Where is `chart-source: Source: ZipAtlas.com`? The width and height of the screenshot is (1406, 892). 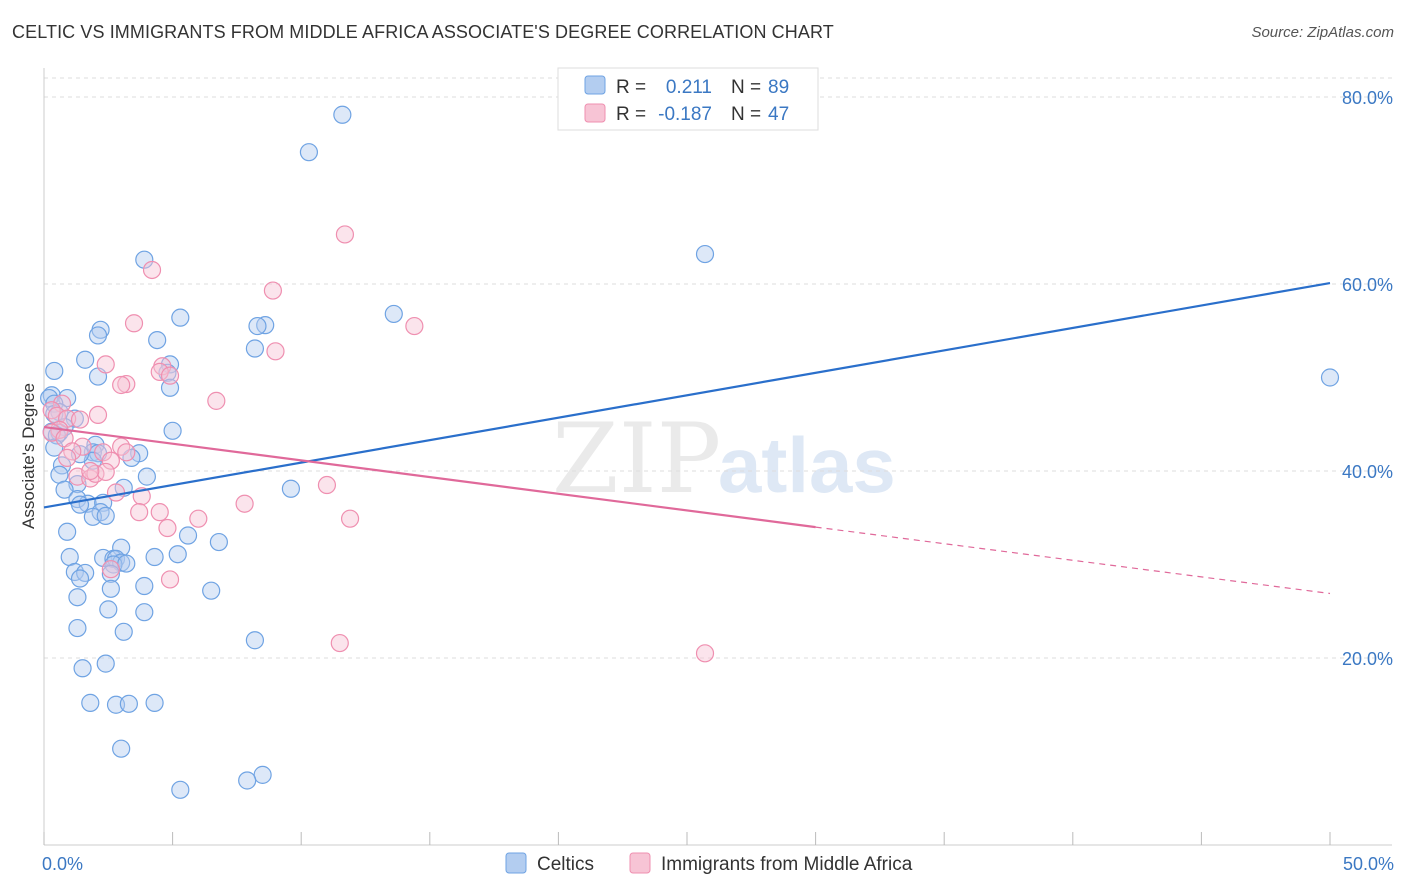
chart-source: Source: ZipAtlas.com is located at coordinates (1322, 32).